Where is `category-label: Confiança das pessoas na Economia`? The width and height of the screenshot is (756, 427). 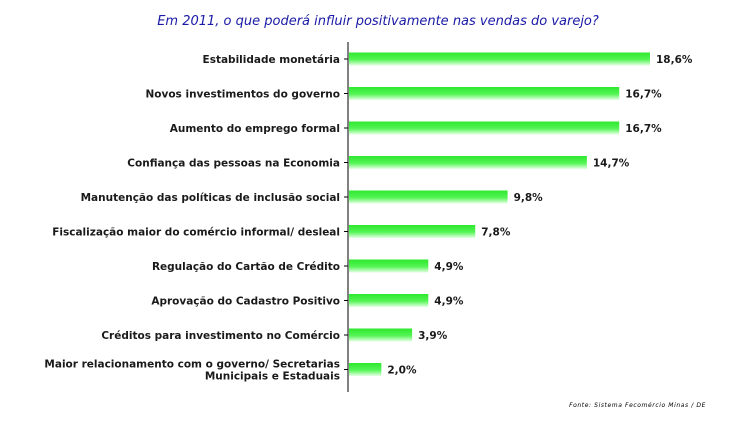 category-label: Confiança das pessoas na Economia is located at coordinates (233, 164).